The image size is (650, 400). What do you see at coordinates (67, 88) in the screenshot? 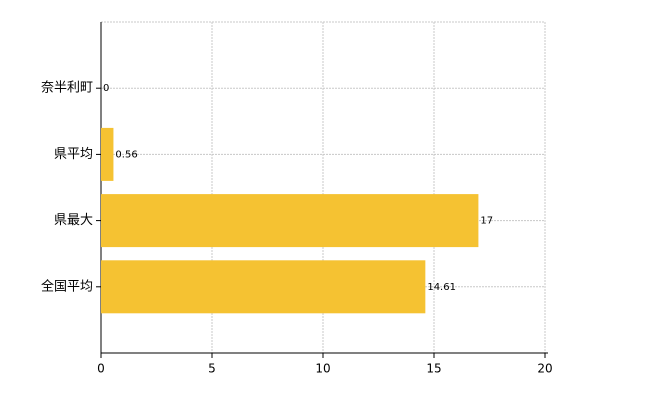
I see `y-tick-label: 奈半利町` at bounding box center [67, 88].